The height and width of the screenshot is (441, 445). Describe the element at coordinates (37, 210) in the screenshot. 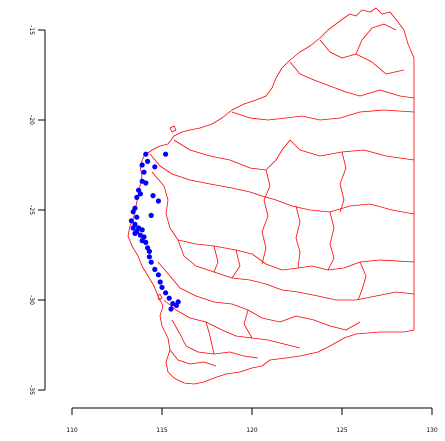

I see `y-axis: -15 -20 -25 -30 -35` at that location.